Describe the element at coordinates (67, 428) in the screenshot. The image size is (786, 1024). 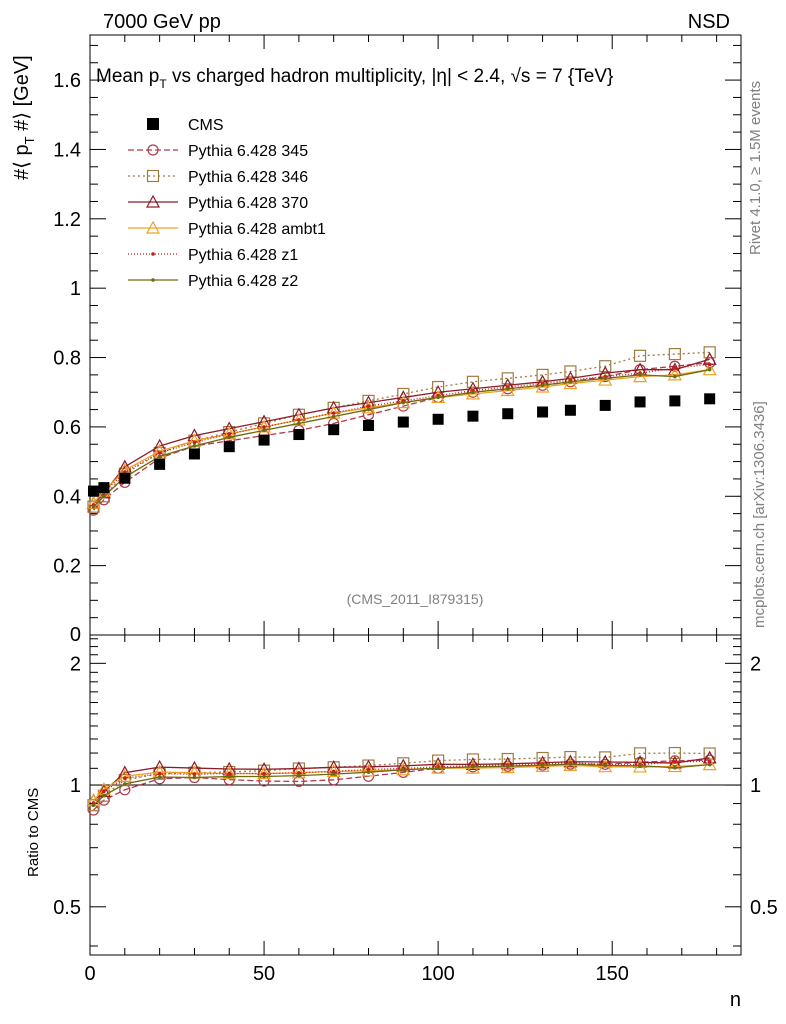
I see `y-tick-label: 0.6` at that location.